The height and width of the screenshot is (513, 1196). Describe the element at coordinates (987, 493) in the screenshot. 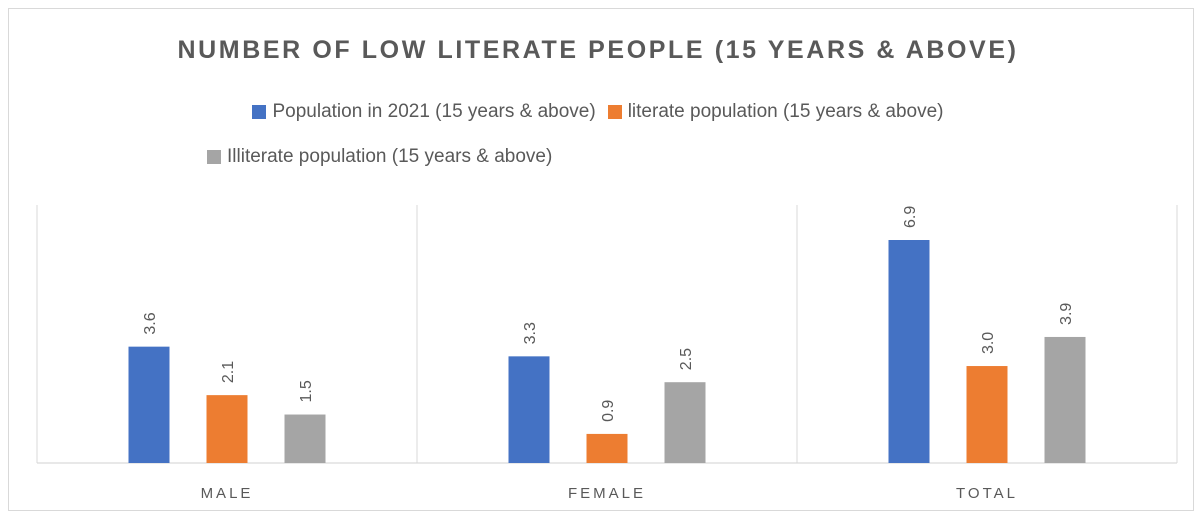

I see `category-tick-label: TOTAL` at that location.